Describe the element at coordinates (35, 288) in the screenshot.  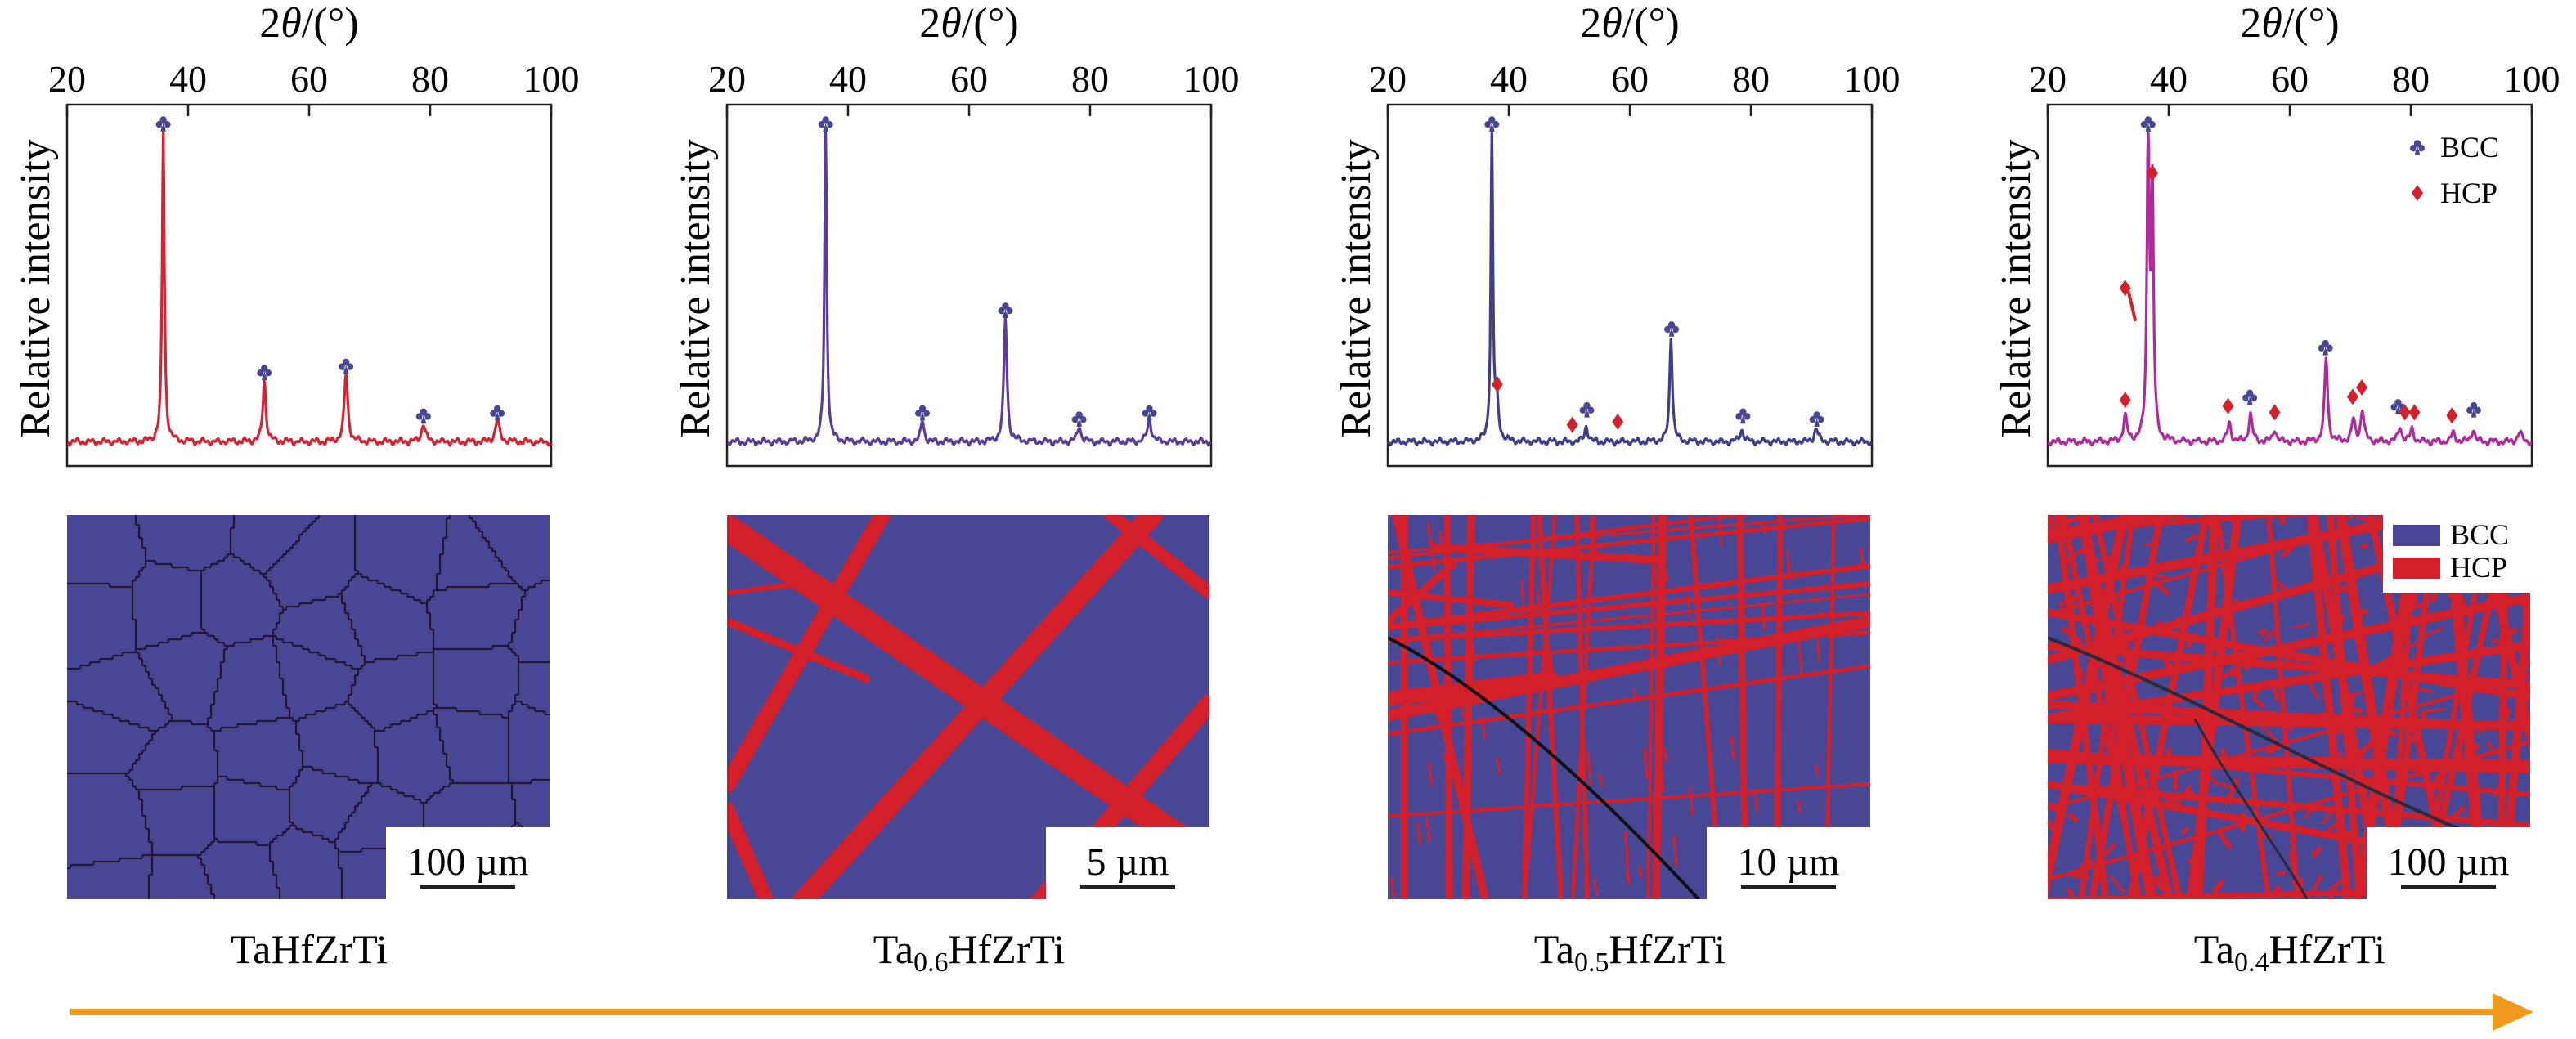
I see `y-axis-label: Relative intensity` at that location.